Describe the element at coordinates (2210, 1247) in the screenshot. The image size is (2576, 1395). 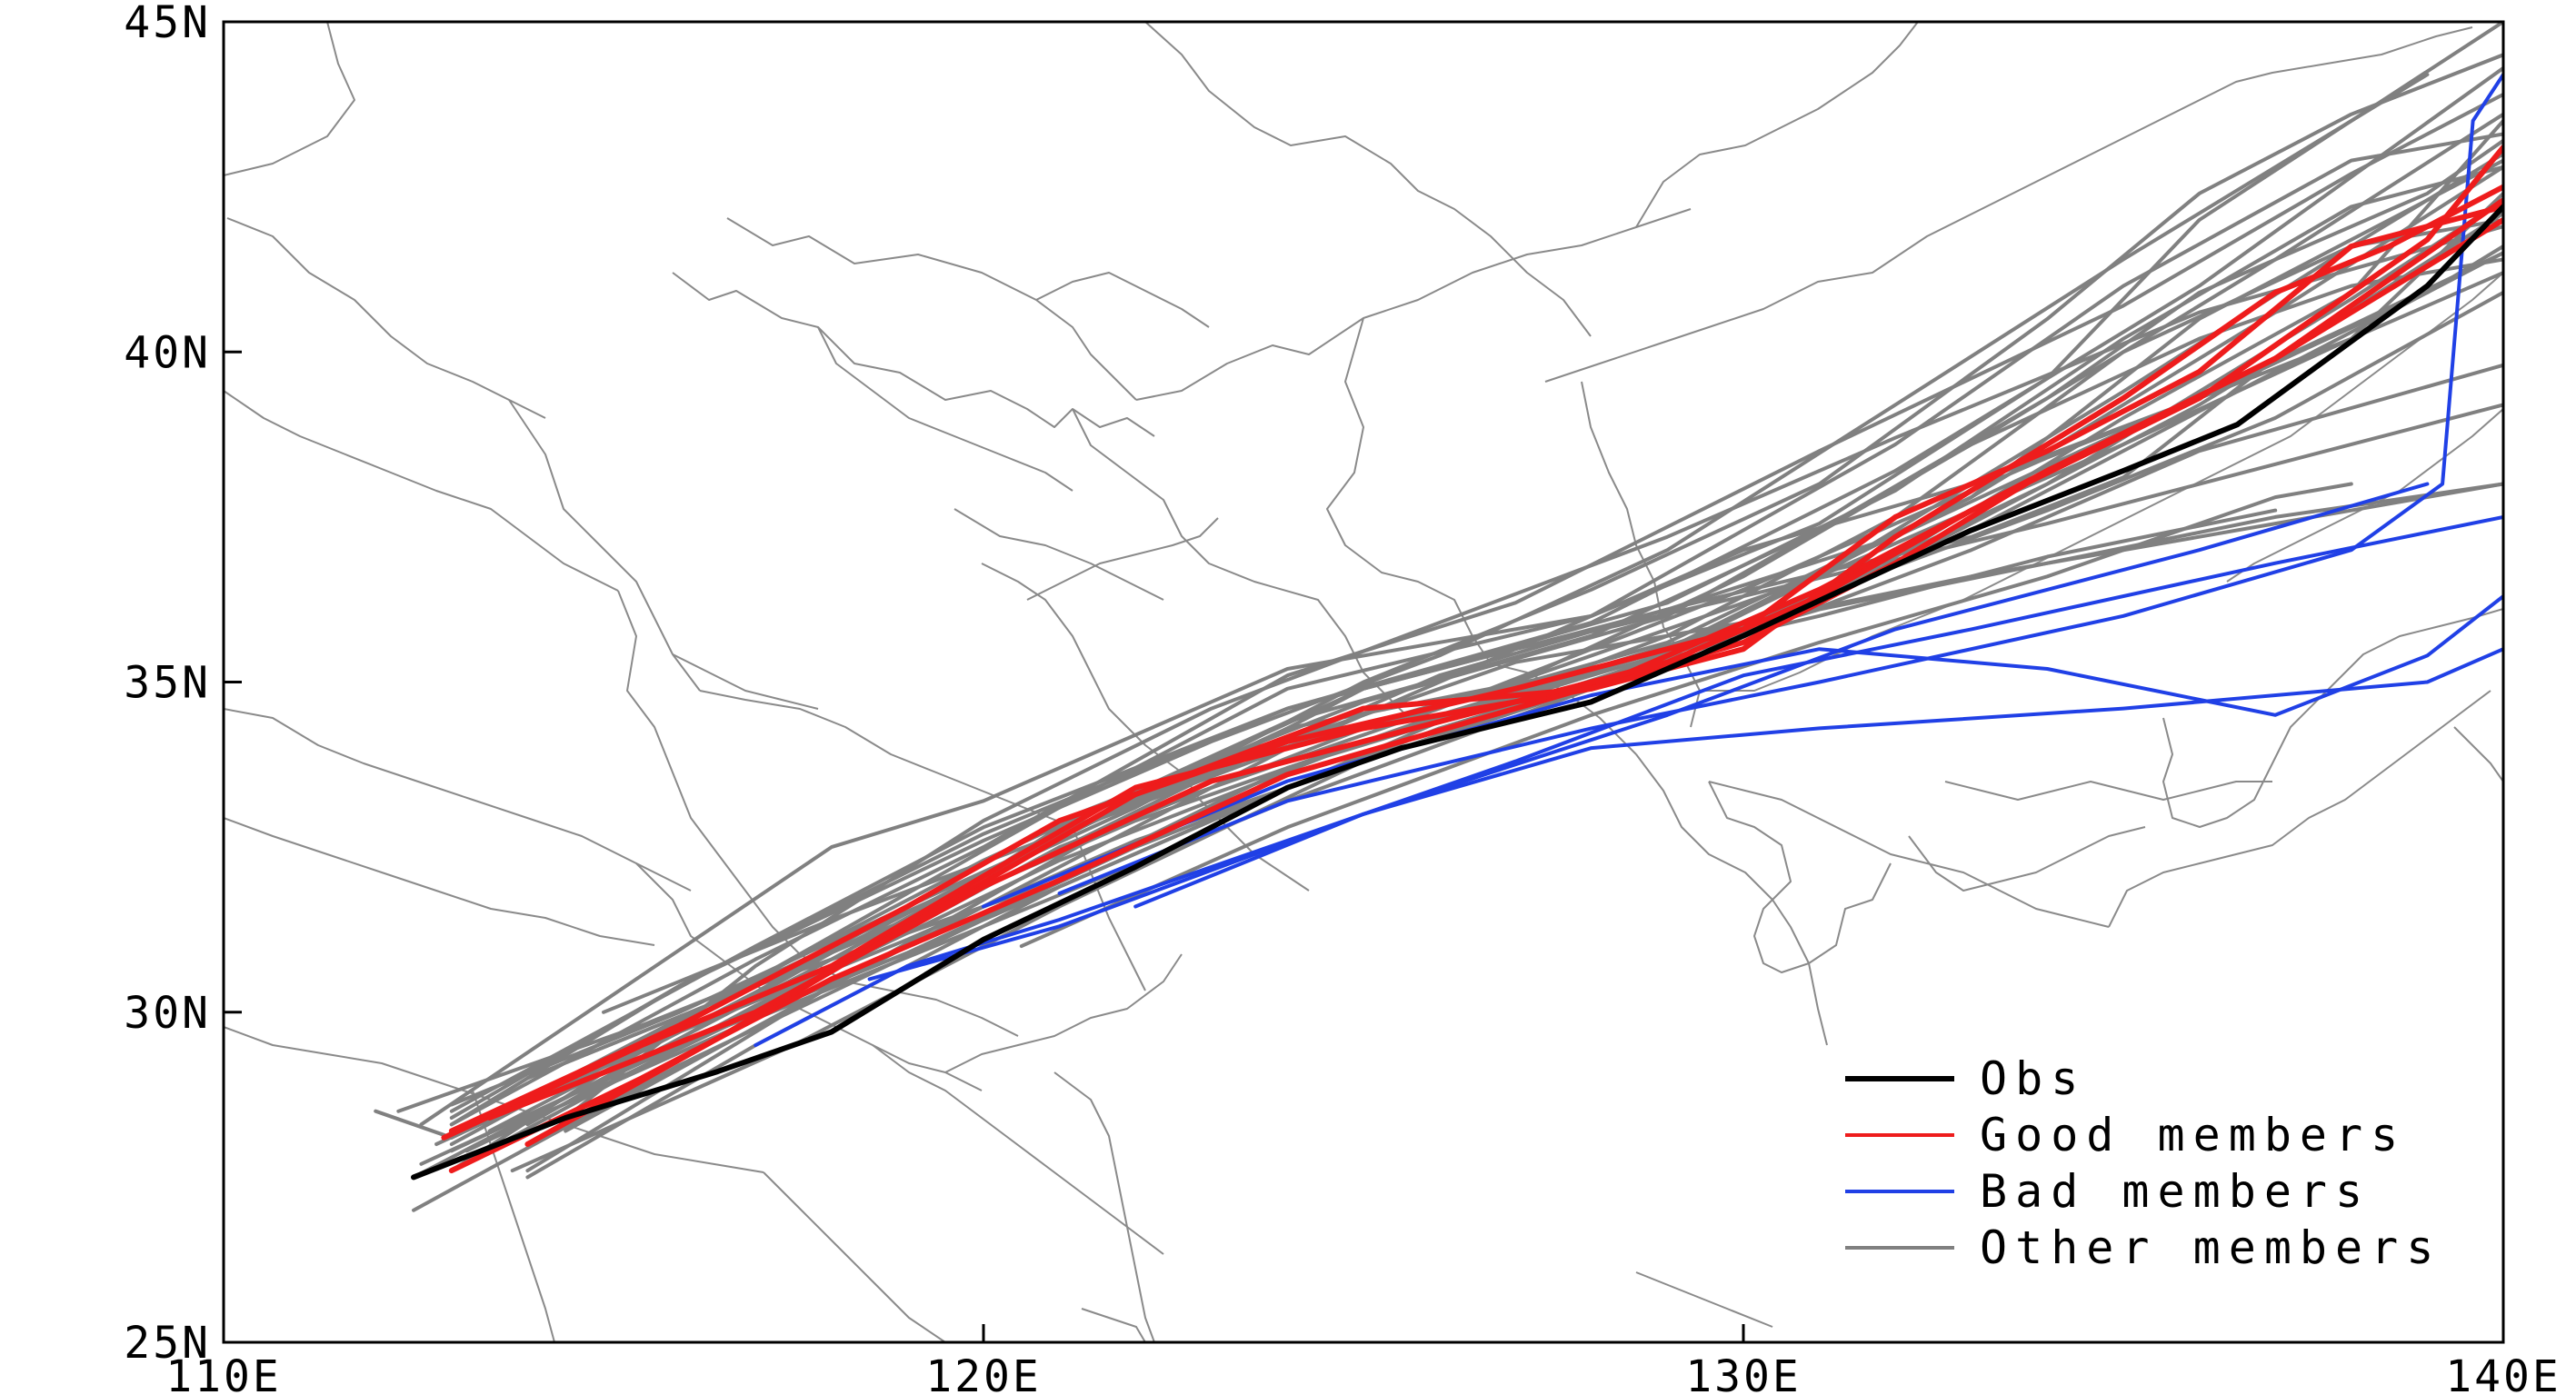
I see `legend-label: Other members` at that location.